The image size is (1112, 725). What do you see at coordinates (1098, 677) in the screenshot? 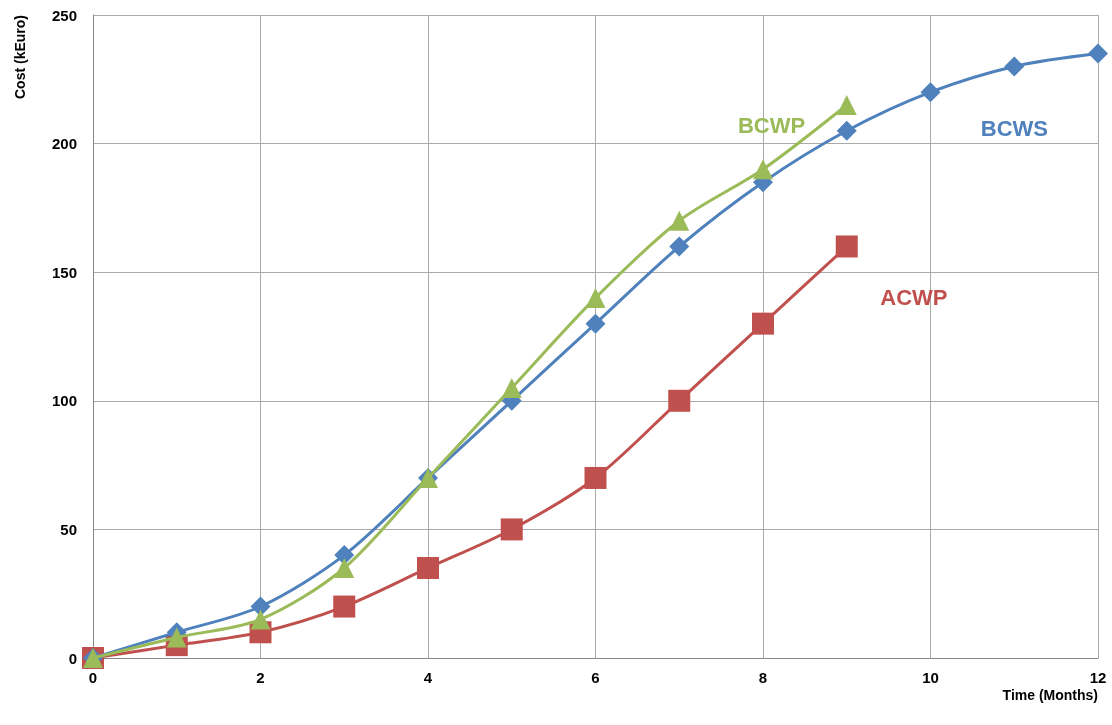
I see `x-tick-label: 12` at bounding box center [1098, 677].